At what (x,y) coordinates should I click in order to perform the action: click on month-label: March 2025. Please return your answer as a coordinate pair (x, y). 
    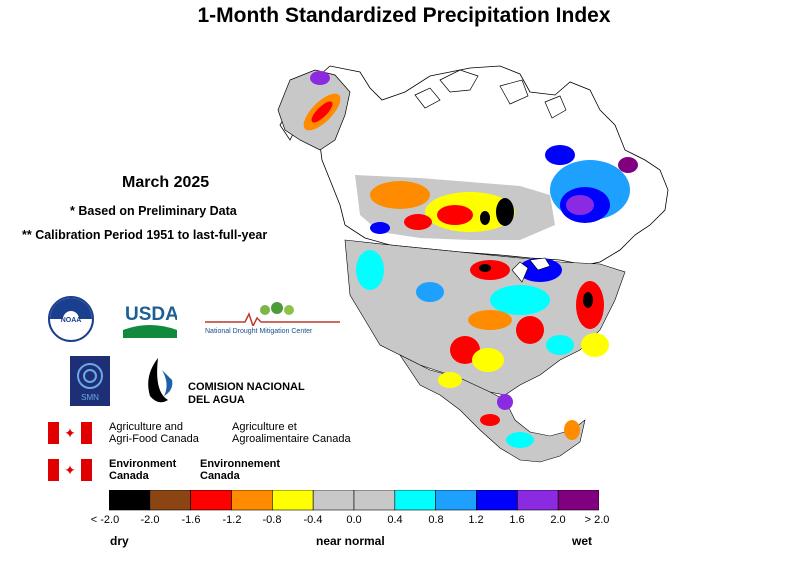
    Looking at the image, I should click on (166, 182).